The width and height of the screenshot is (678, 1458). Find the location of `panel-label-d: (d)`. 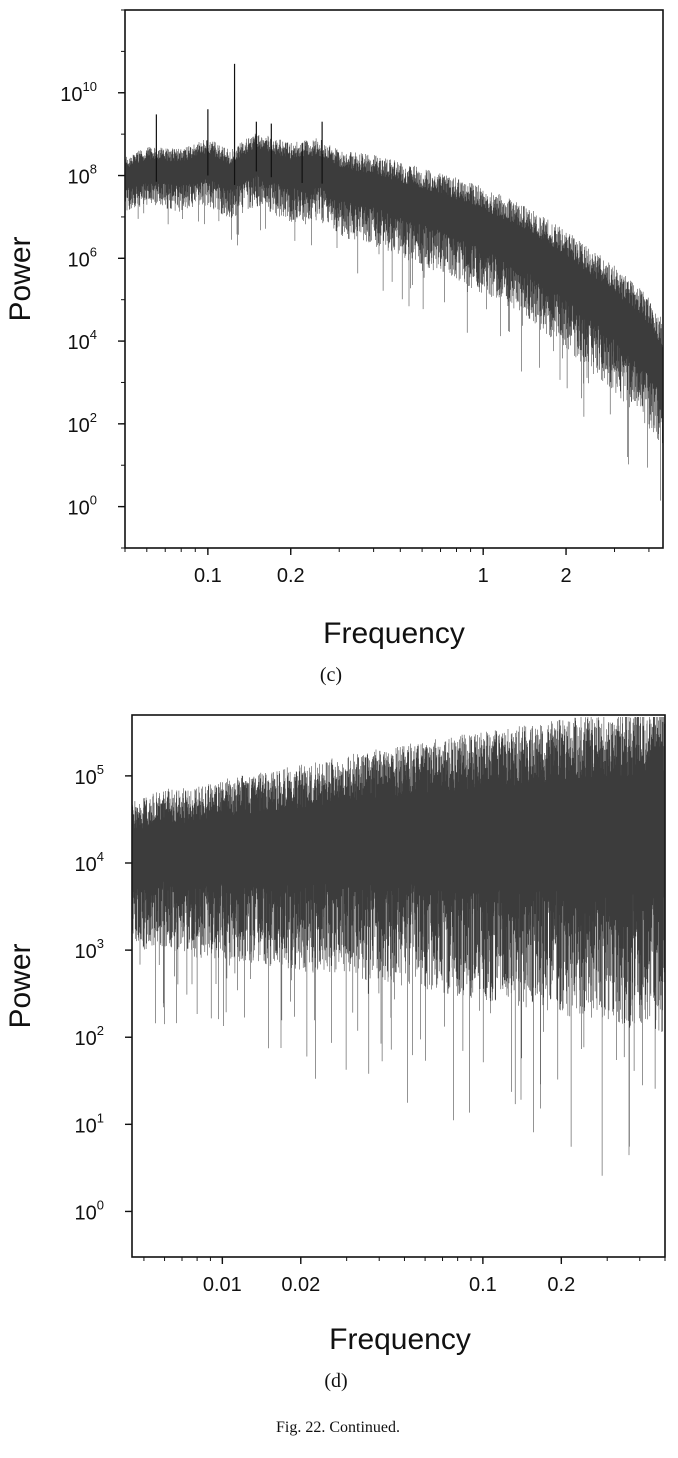

panel-label-d: (d) is located at coordinates (335, 1381).